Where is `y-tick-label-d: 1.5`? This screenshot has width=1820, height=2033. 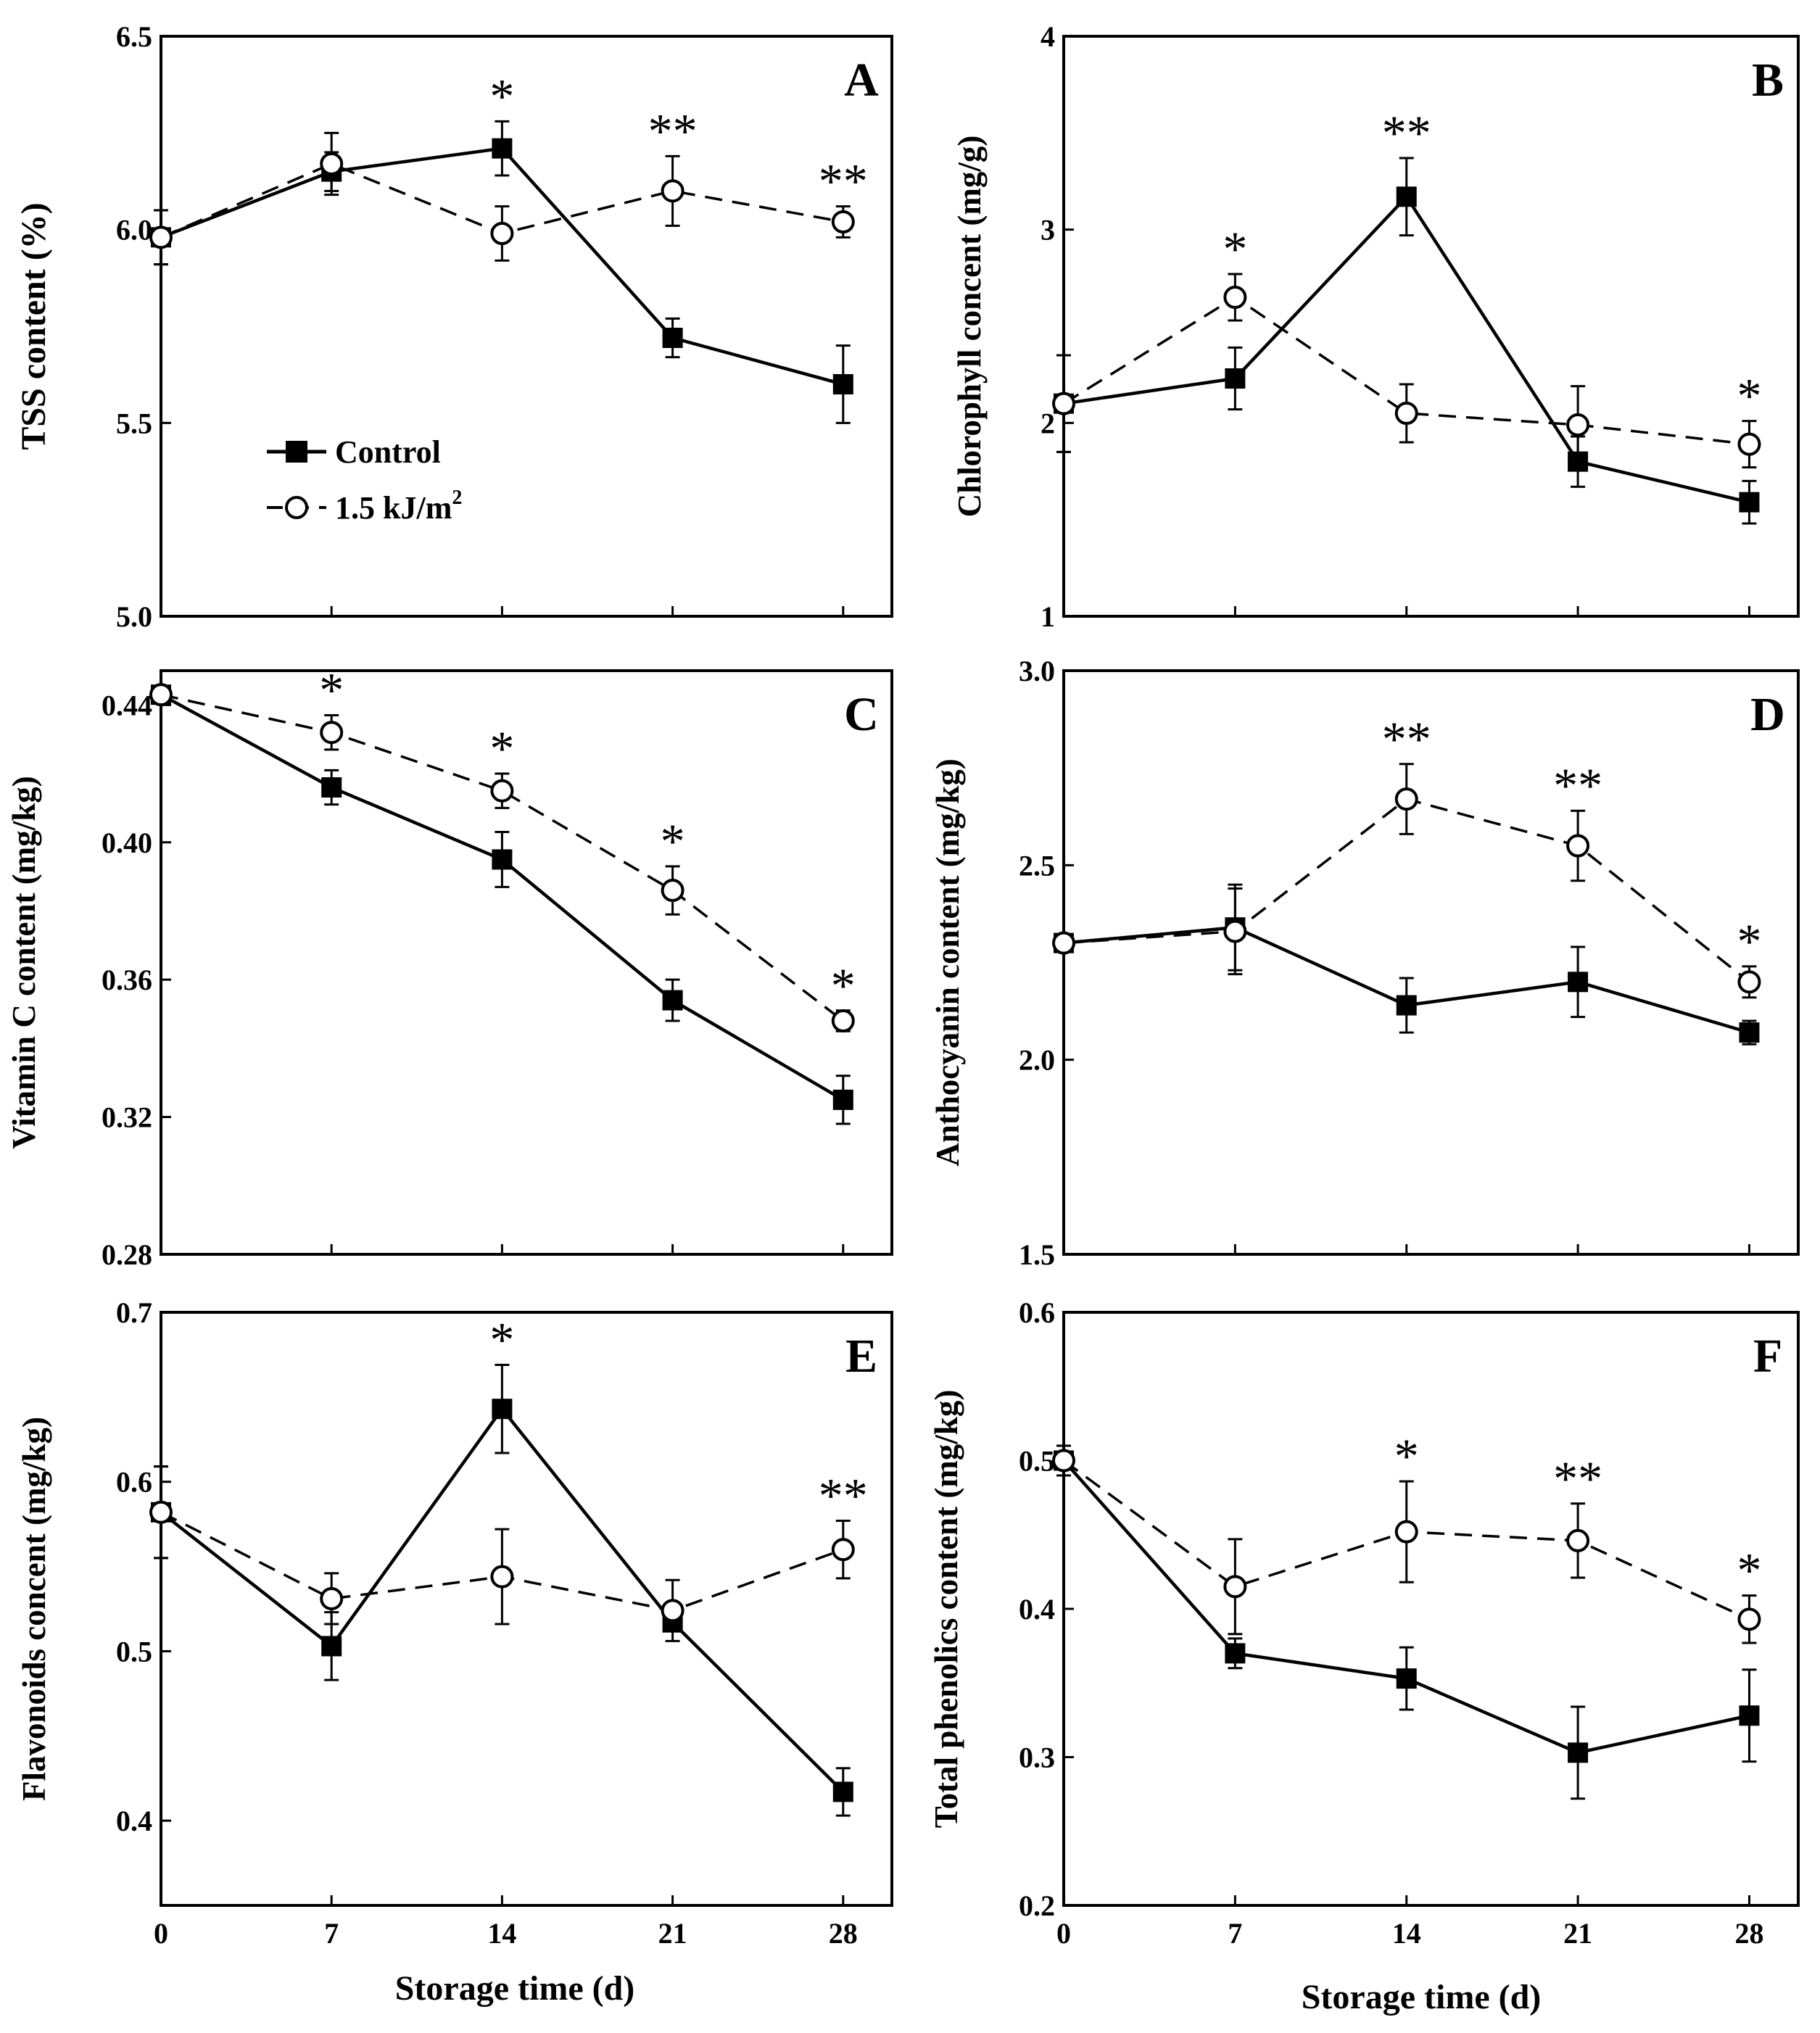 y-tick-label-d: 1.5 is located at coordinates (1037, 1254).